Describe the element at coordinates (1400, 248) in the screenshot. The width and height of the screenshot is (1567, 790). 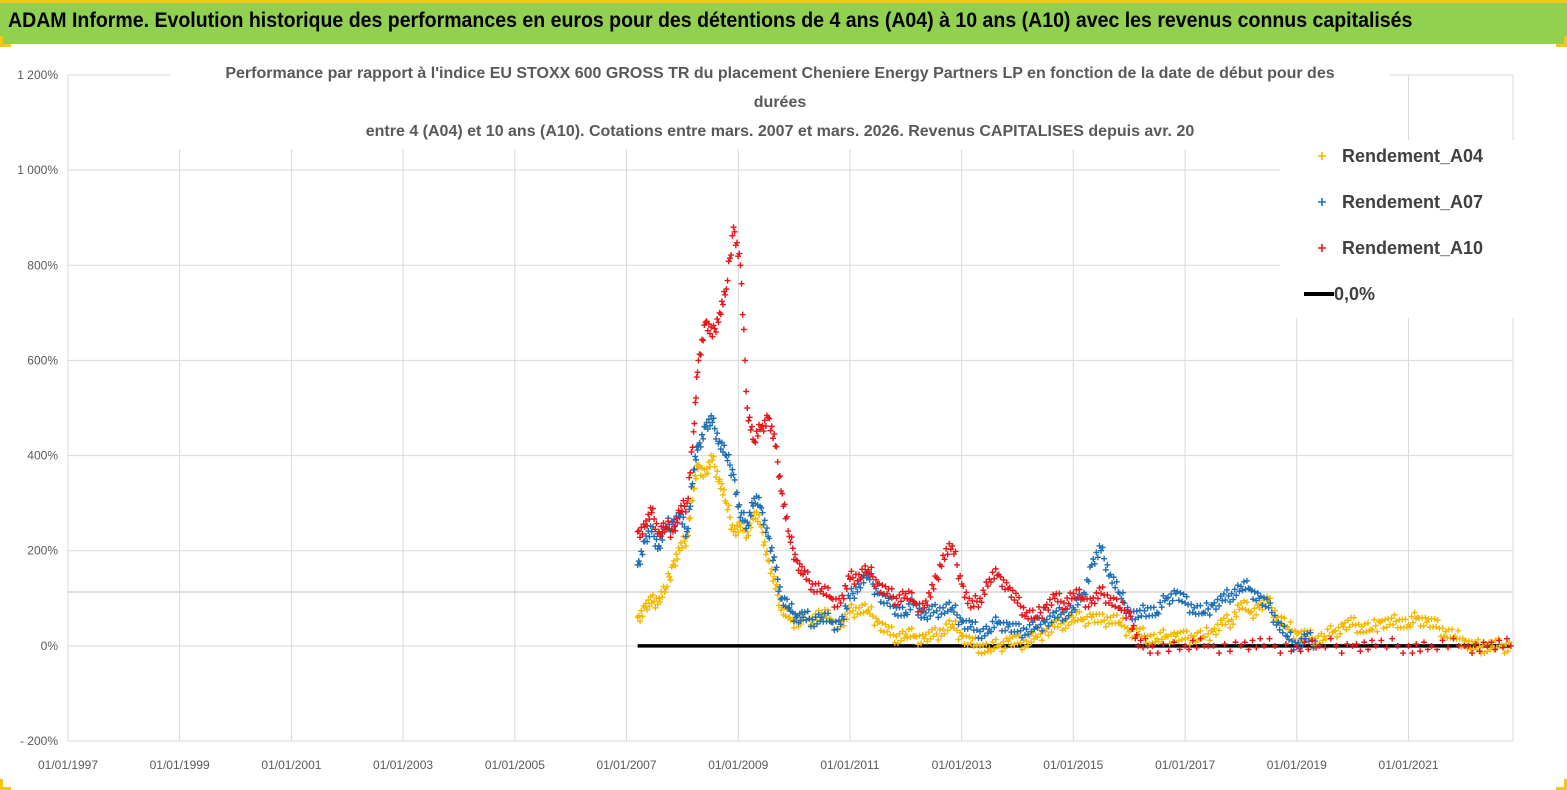
I see `legend-item: Rendement_A10` at that location.